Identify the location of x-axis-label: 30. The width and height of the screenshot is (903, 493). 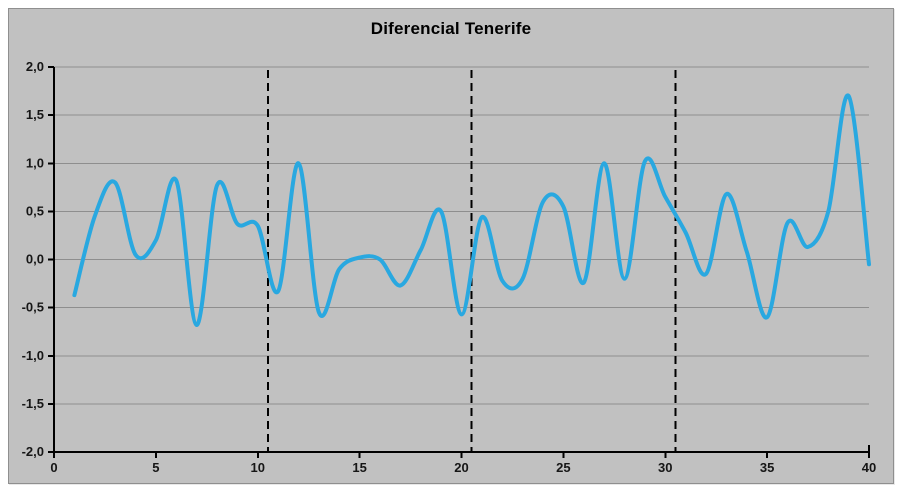
(665, 467).